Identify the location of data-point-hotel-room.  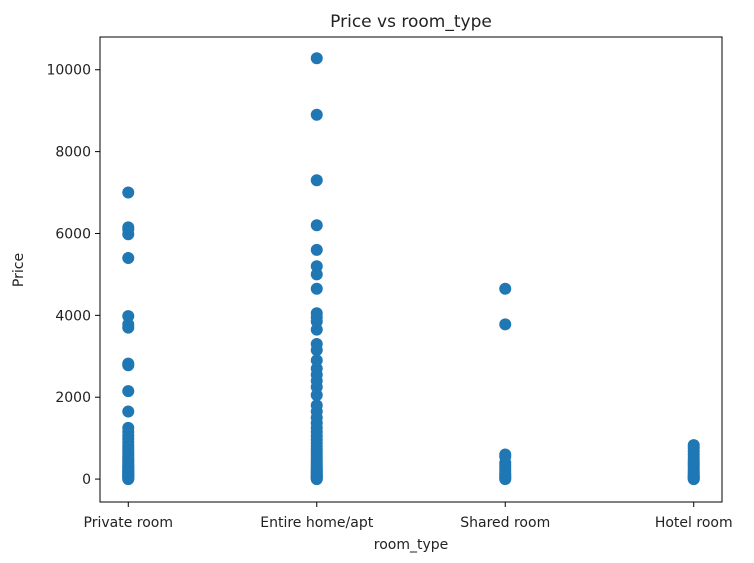
(693, 445).